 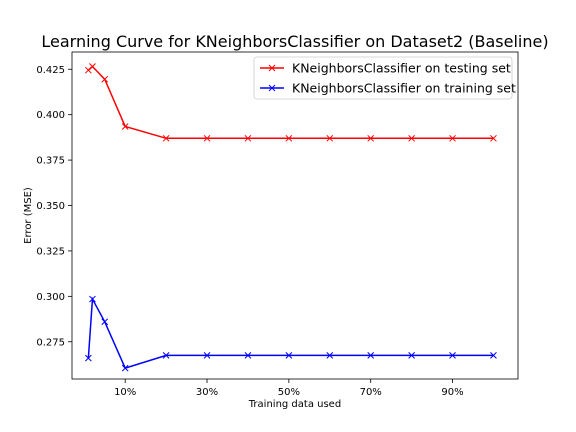 I want to click on legend-box, so click(x=383, y=78).